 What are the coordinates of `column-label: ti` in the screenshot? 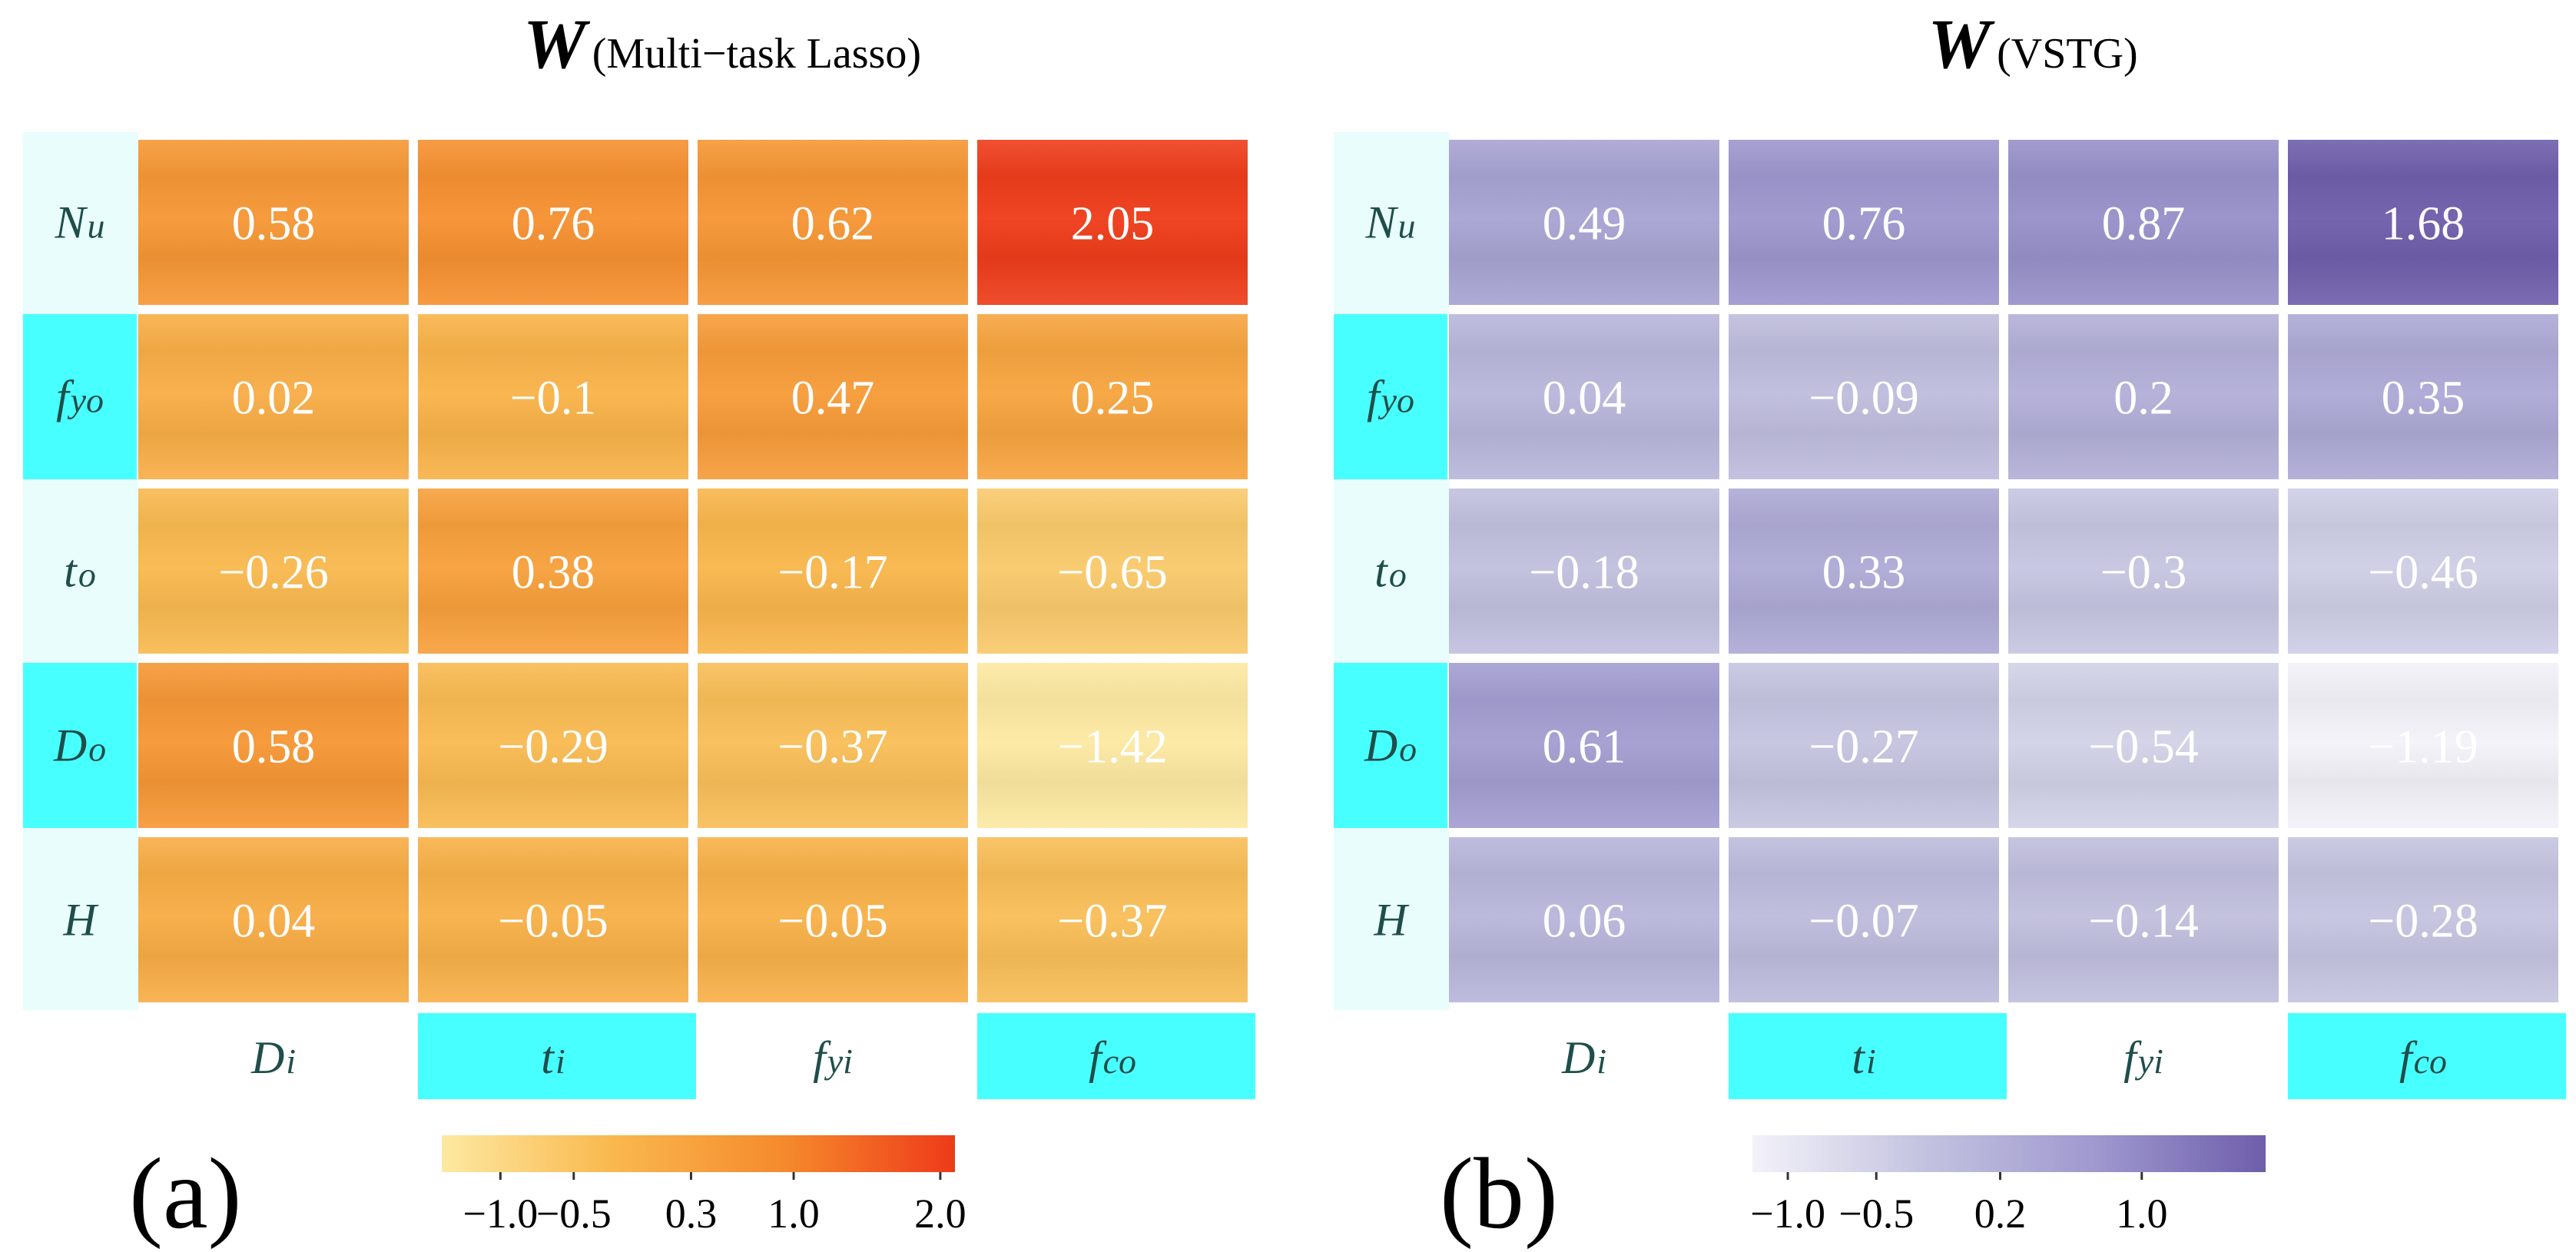 It's located at (553, 1057).